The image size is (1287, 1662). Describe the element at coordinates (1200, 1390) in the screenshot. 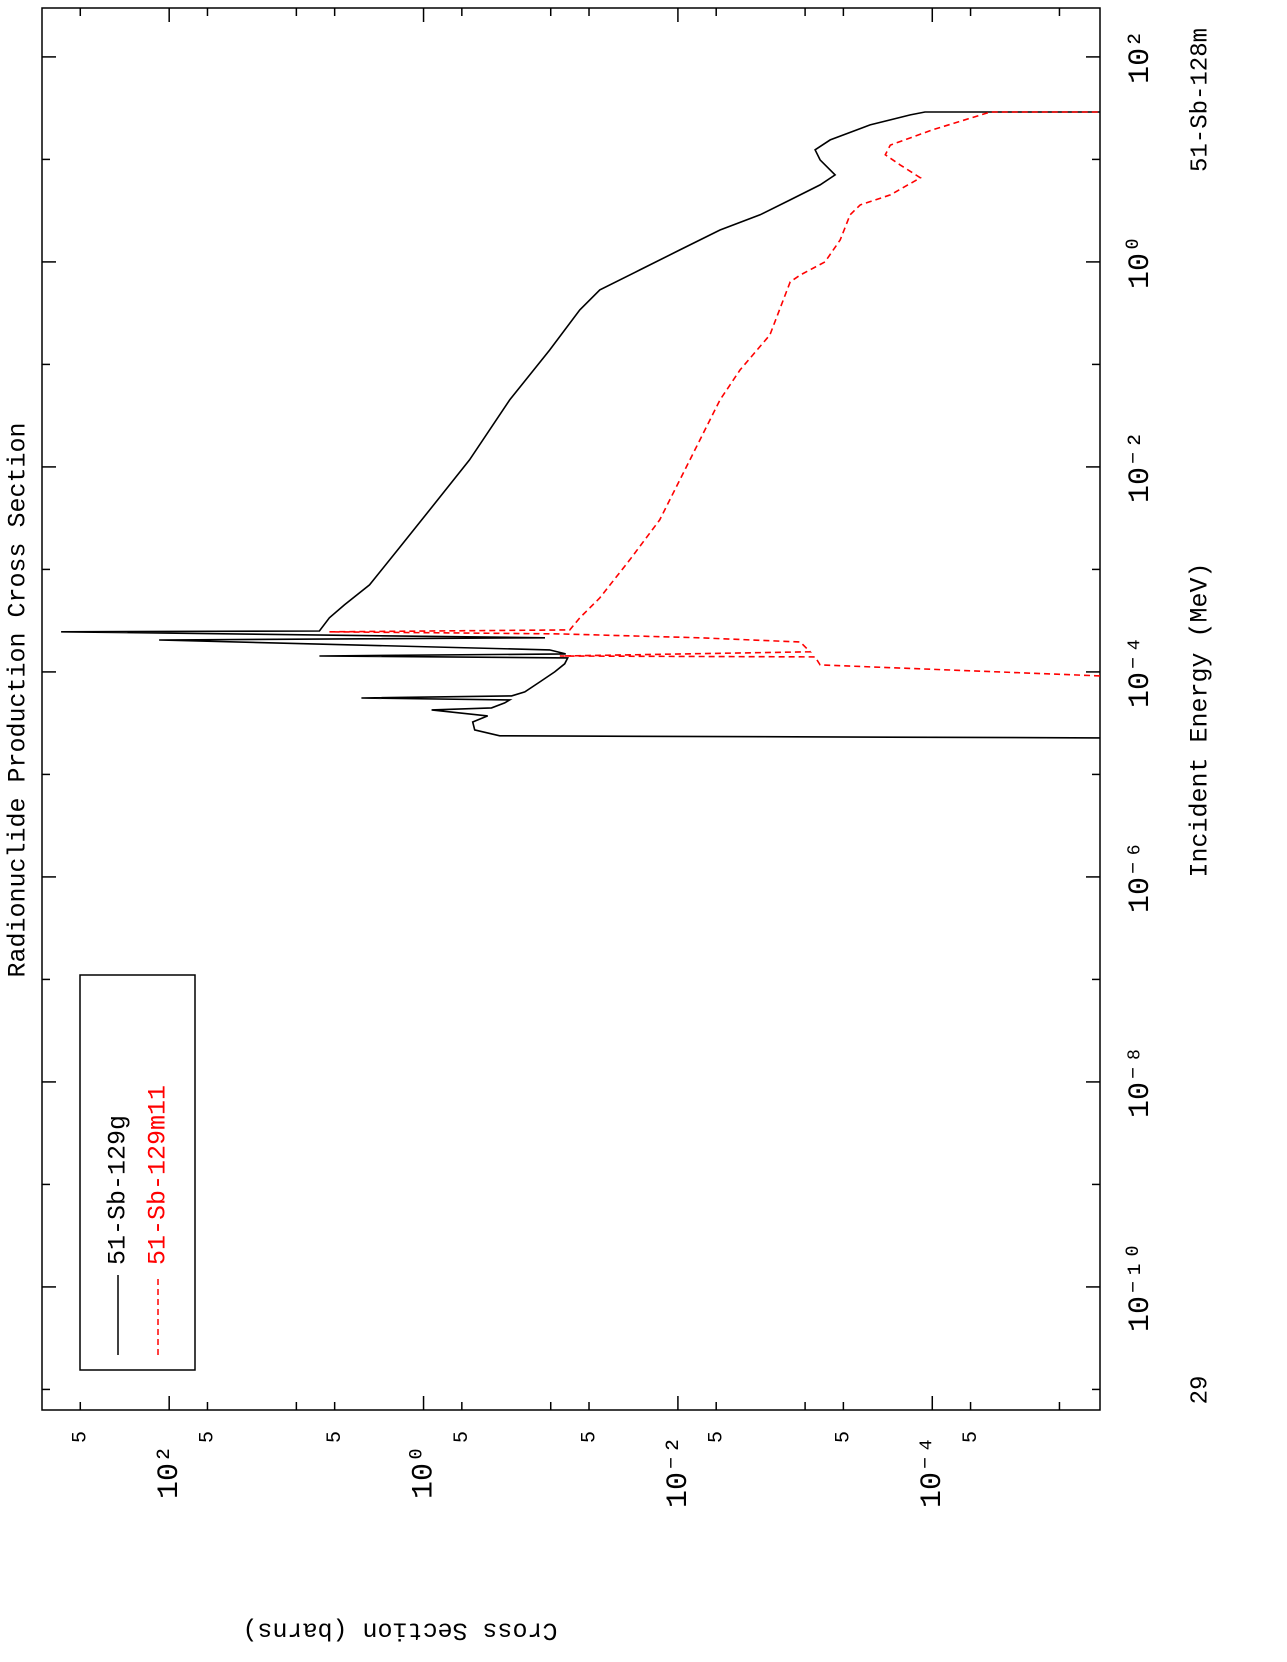

I see `corner-label: 29` at that location.